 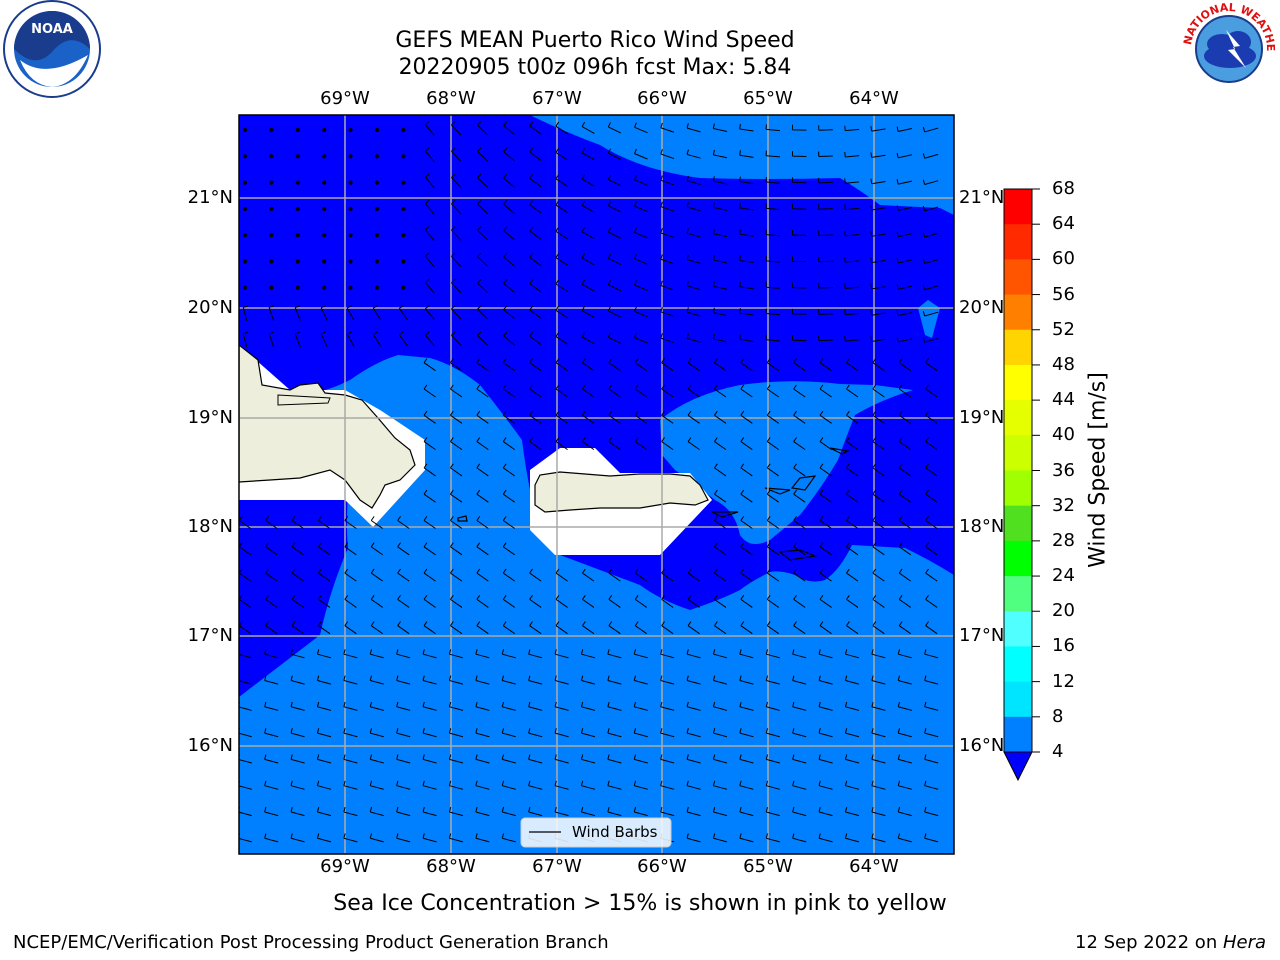 What do you see at coordinates (1058, 751) in the screenshot?
I see `colorbar-tick: 4` at bounding box center [1058, 751].